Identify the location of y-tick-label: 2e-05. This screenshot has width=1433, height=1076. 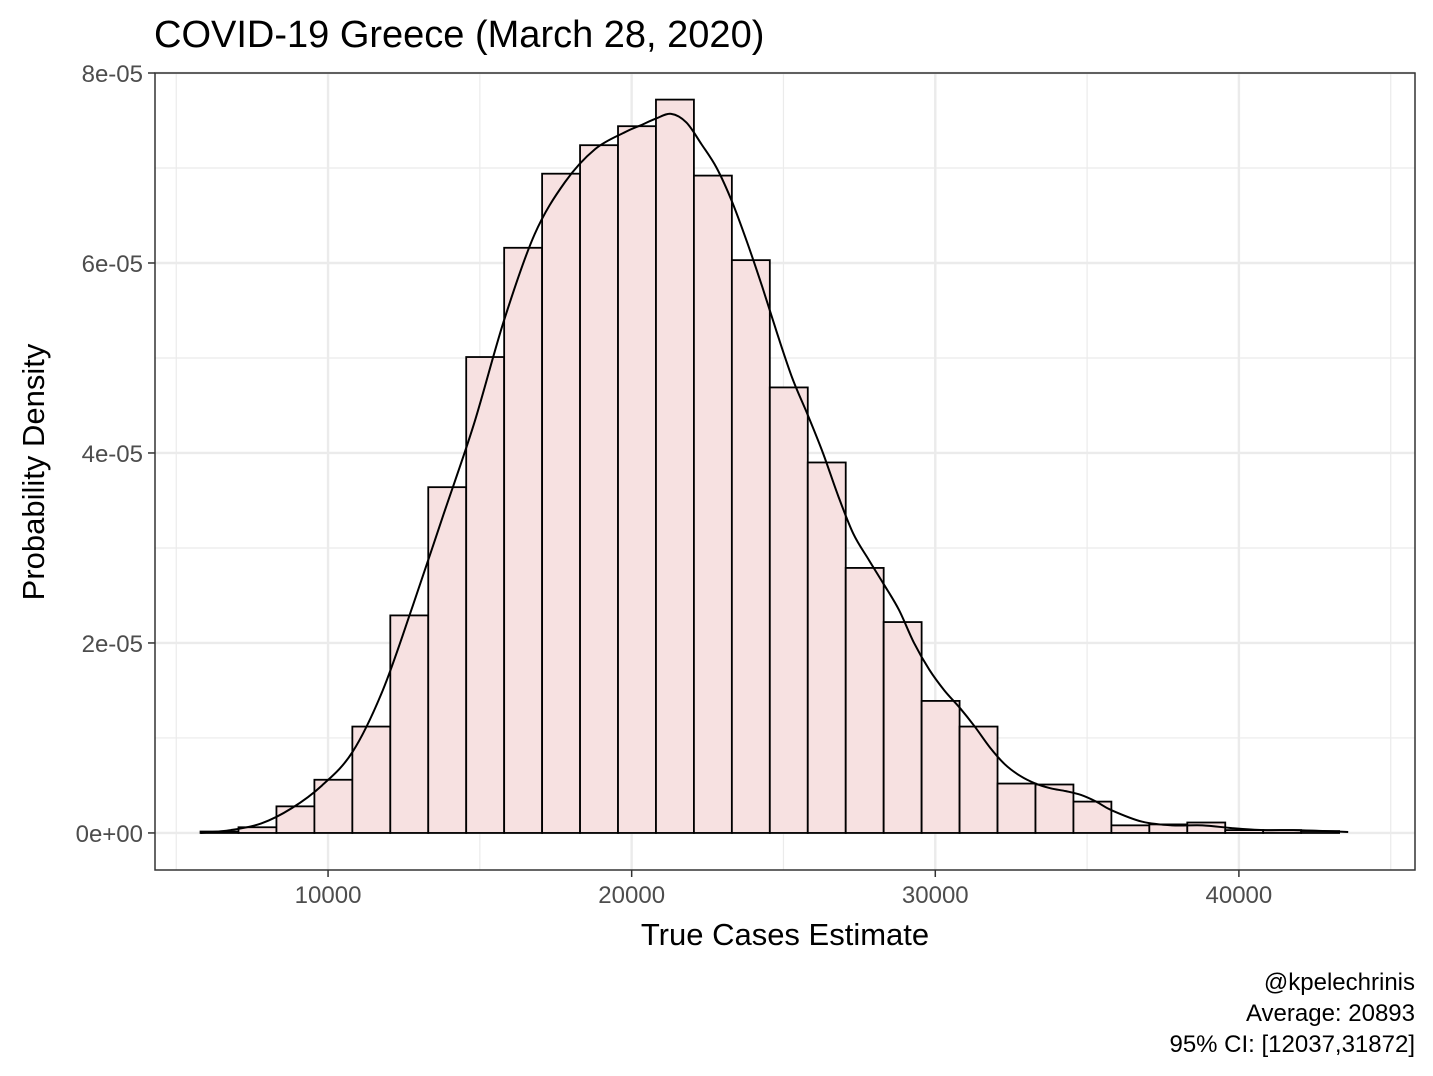
(112, 644).